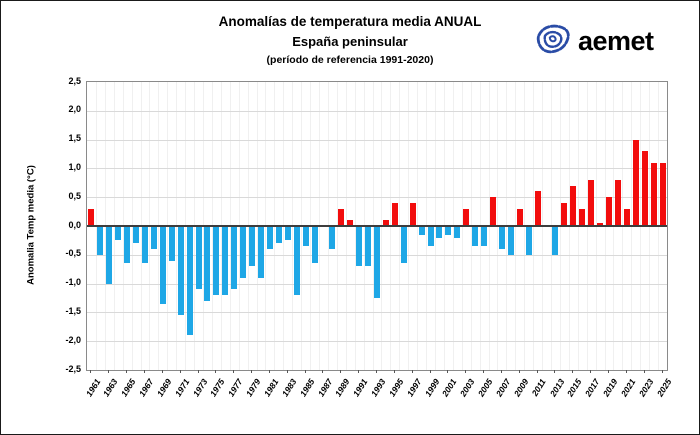 The image size is (700, 435). I want to click on x-tick-label: 1977, so click(235, 388).